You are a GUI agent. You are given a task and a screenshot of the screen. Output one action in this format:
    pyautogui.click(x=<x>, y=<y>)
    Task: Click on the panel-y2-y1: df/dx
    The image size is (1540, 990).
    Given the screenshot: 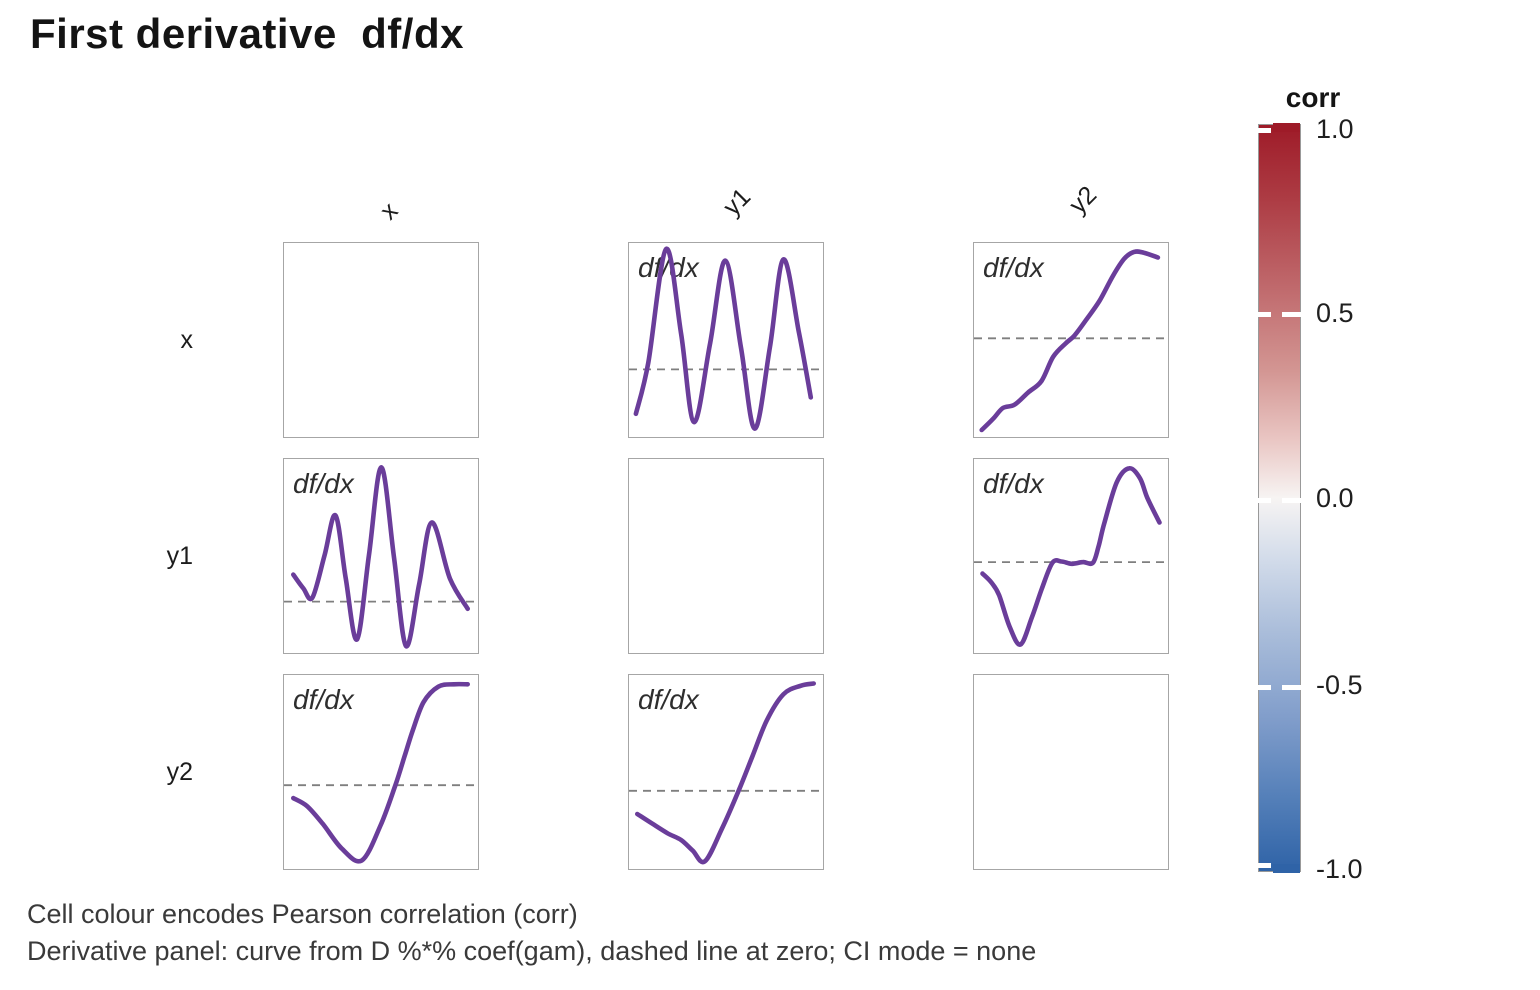 What is the action you would take?
    pyautogui.click(x=726, y=772)
    